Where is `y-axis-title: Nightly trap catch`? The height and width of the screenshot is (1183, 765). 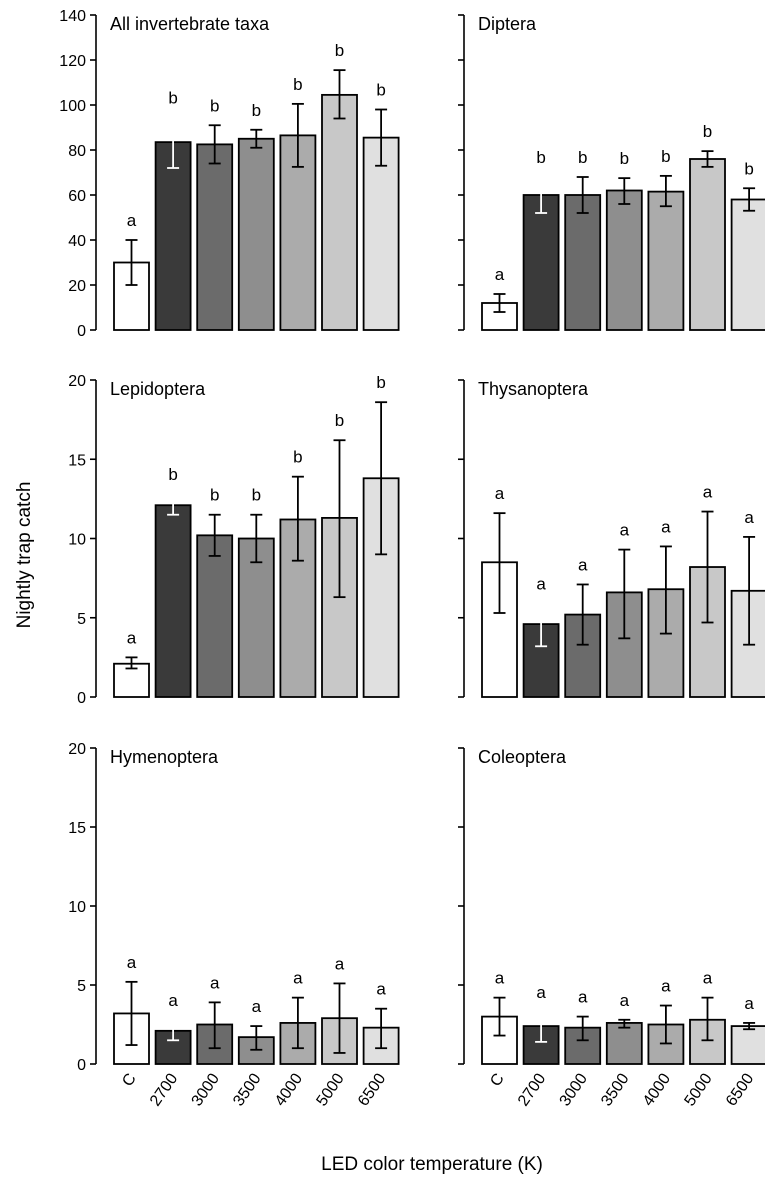 y-axis-title: Nightly trap catch is located at coordinates (24, 555).